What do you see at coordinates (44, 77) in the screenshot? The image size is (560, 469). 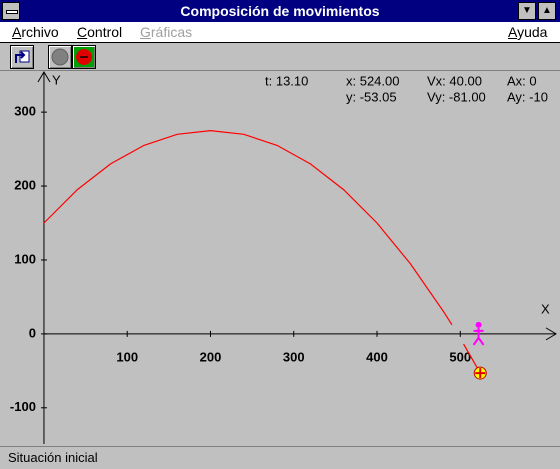 I see `y-axis-arrow` at bounding box center [44, 77].